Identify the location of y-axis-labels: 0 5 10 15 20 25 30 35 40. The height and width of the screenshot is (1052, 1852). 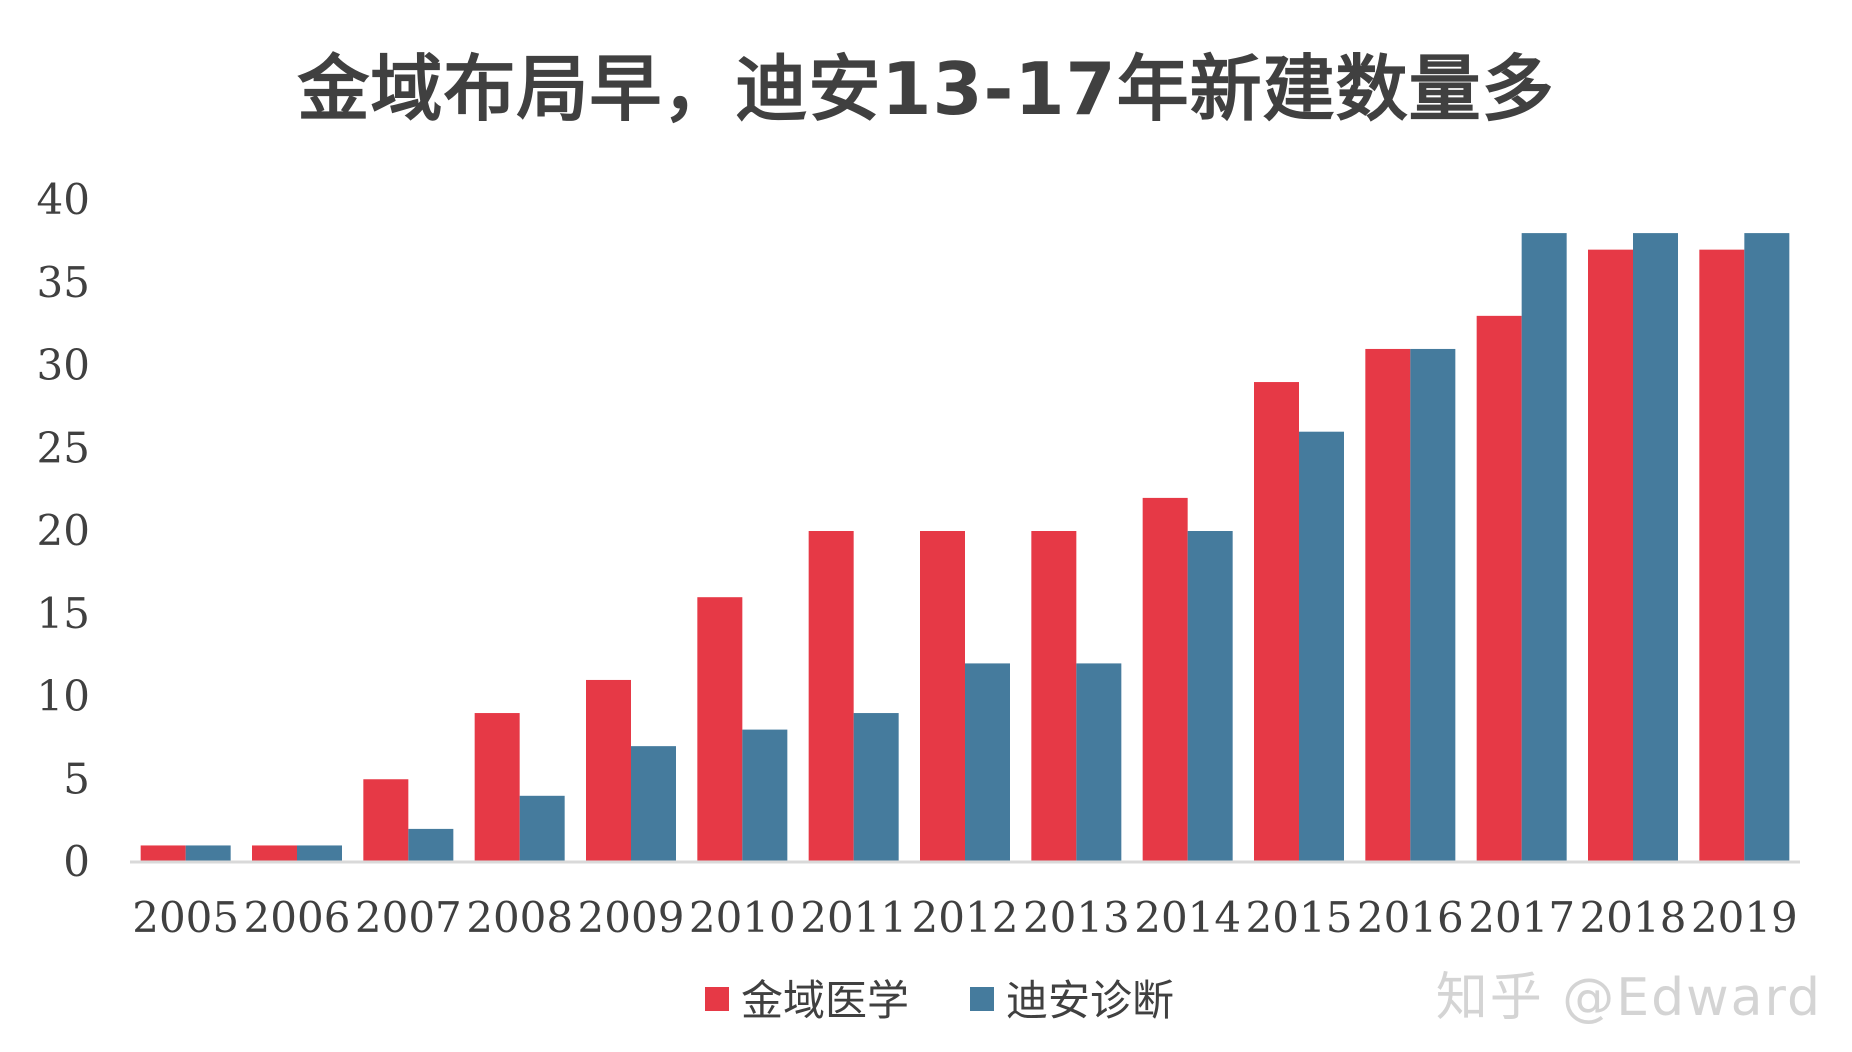
(63, 530).